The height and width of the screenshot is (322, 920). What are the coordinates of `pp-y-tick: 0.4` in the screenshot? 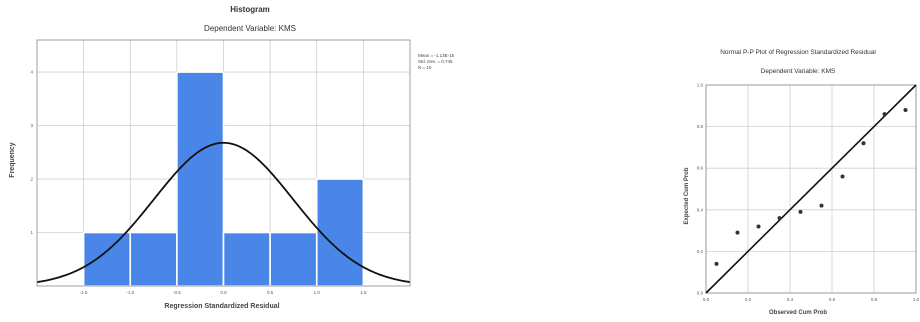 It's located at (700, 209).